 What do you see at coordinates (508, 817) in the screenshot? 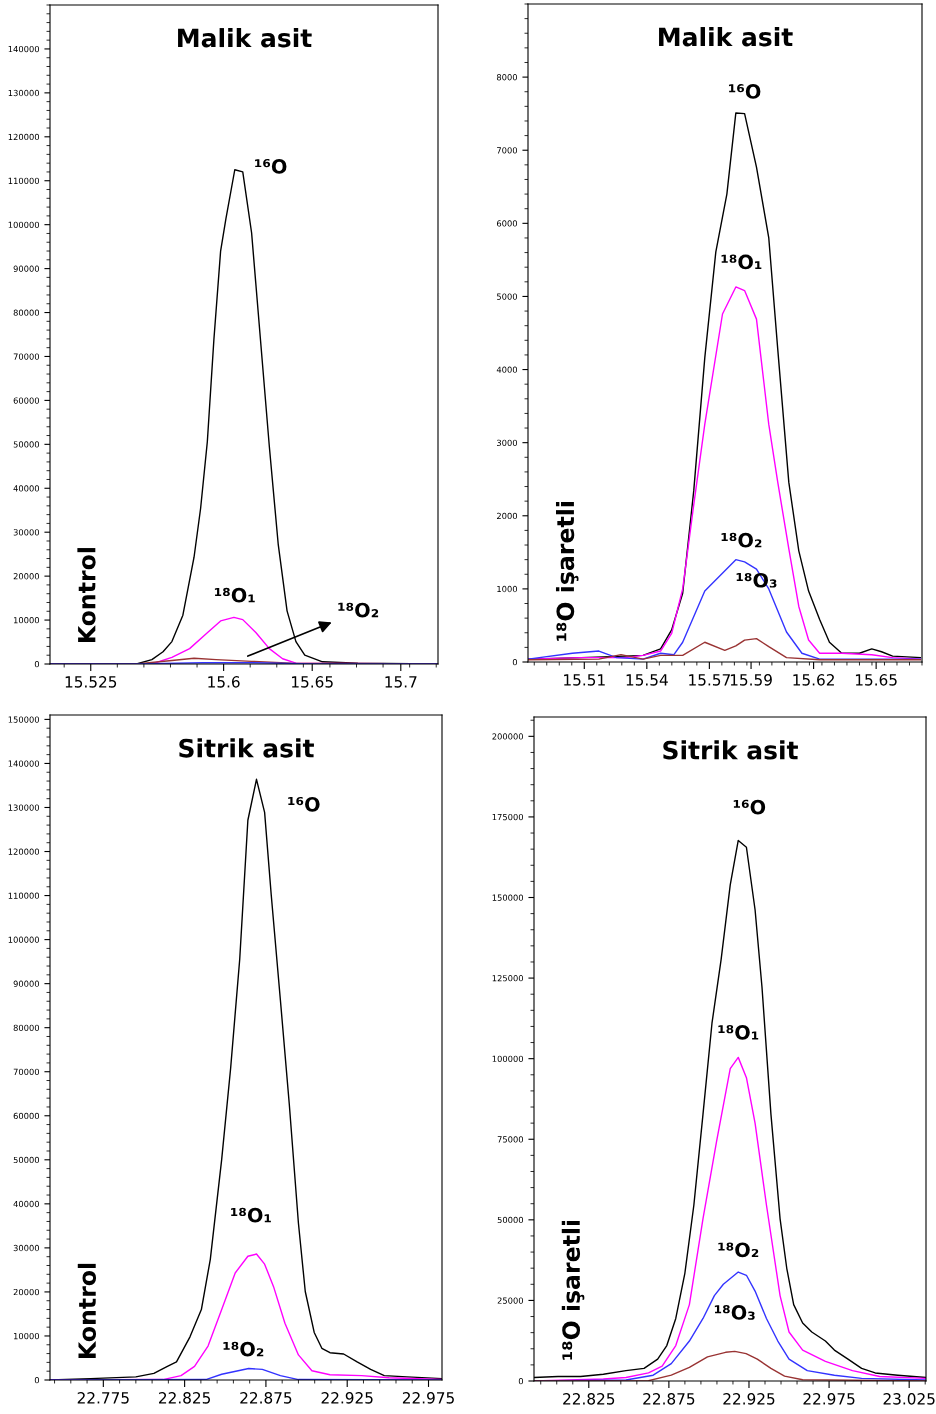
I see `y-tick-label: 175000` at bounding box center [508, 817].